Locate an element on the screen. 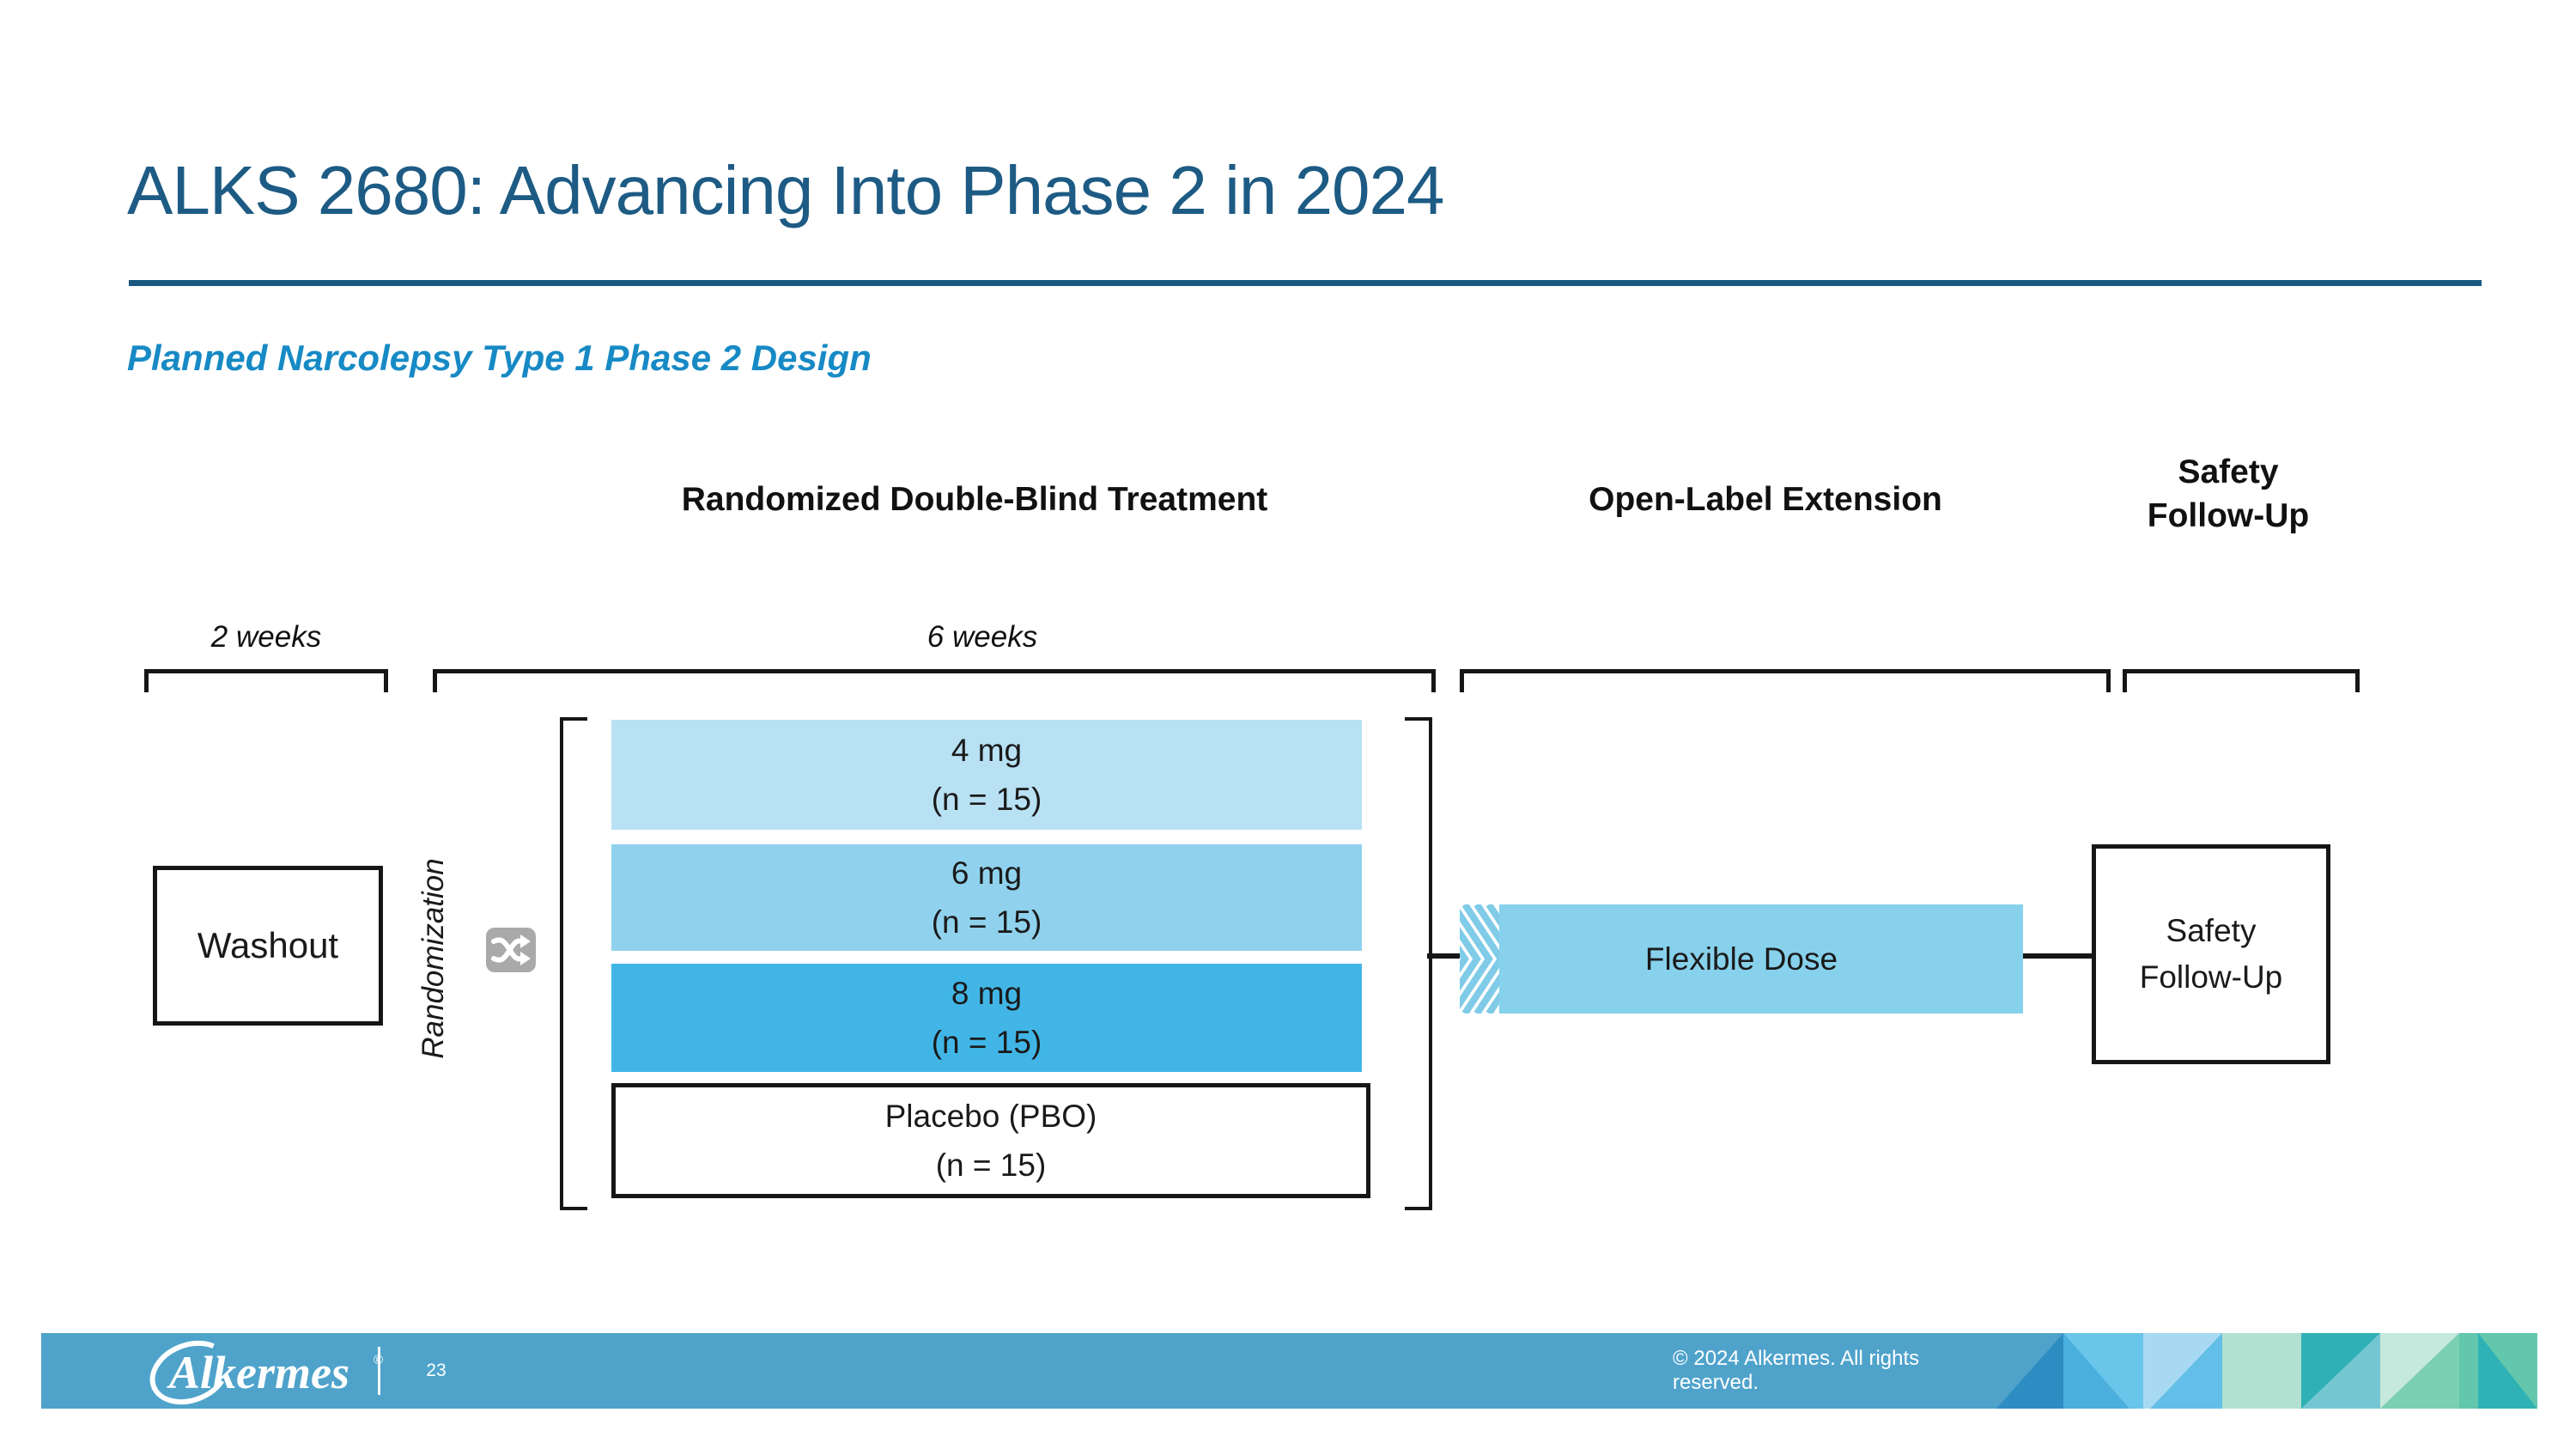  phase-header-safety: Safety Follow-Up is located at coordinates (2228, 494).